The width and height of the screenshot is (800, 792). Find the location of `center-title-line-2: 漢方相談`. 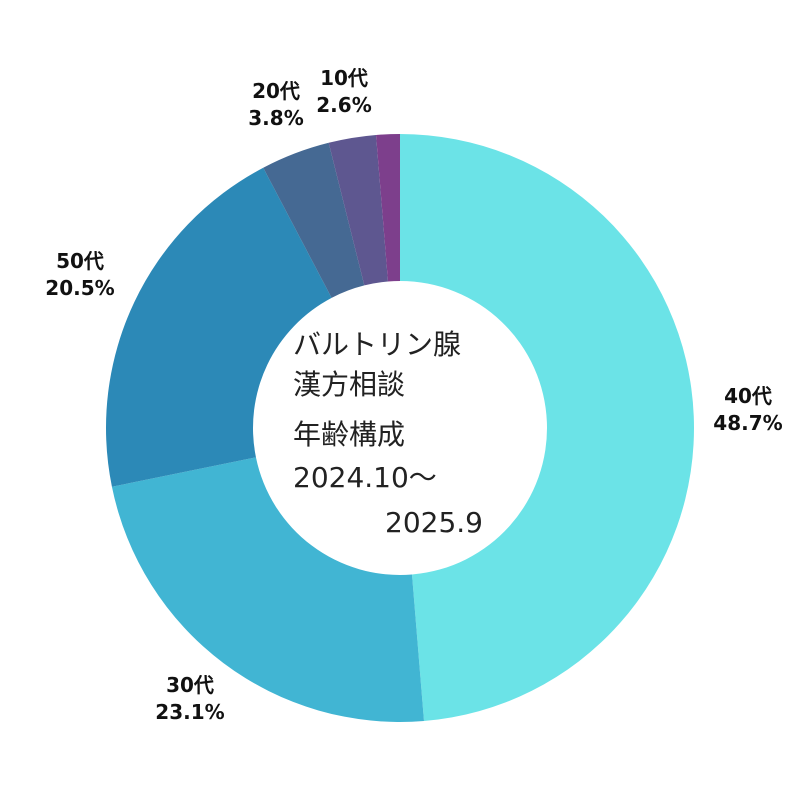

center-title-line-2: 漢方相談 is located at coordinates (349, 384).